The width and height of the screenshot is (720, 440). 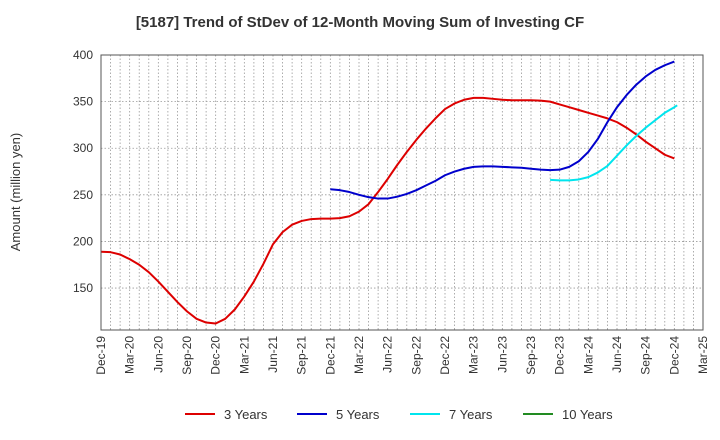 What do you see at coordinates (445, 355) in the screenshot?
I see `x-tick-label: Dec-22` at bounding box center [445, 355].